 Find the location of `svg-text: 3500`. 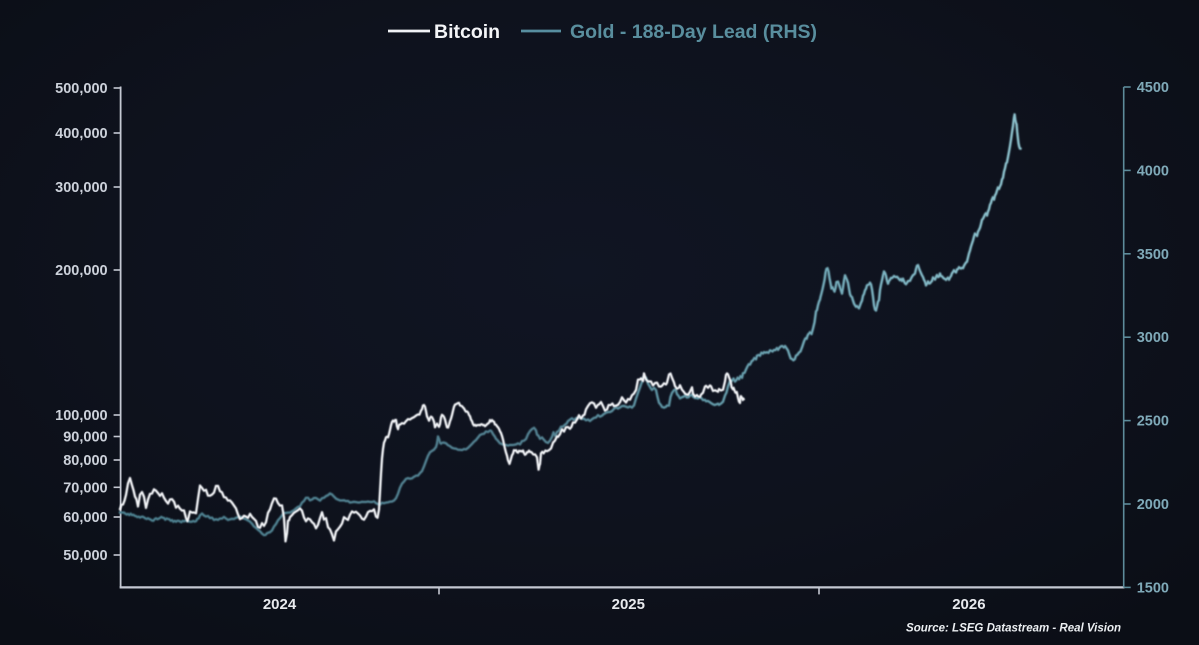

svg-text: 3500 is located at coordinates (1153, 255).